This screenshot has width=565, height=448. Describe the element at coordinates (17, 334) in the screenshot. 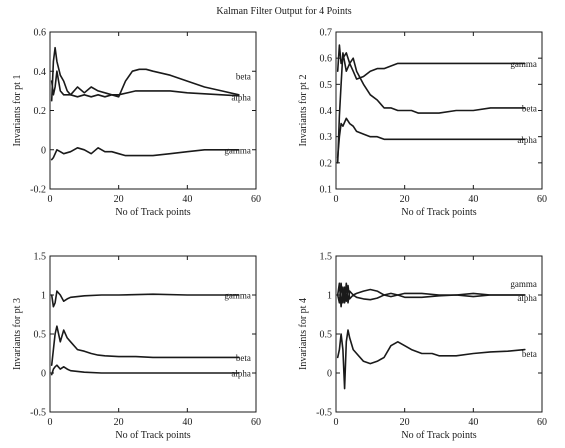

I see `y-axis-label: Invariants for pt 3` at that location.